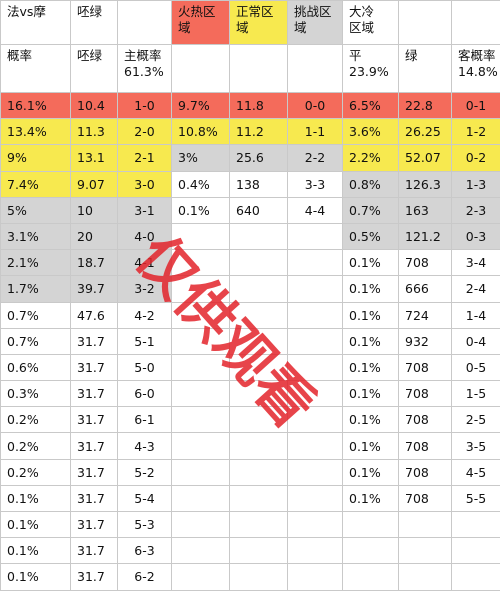 The height and width of the screenshot is (600, 500). What do you see at coordinates (478, 63) in the screenshot?
I see `header2-cell-text: 客概率 14.8%` at bounding box center [478, 63].